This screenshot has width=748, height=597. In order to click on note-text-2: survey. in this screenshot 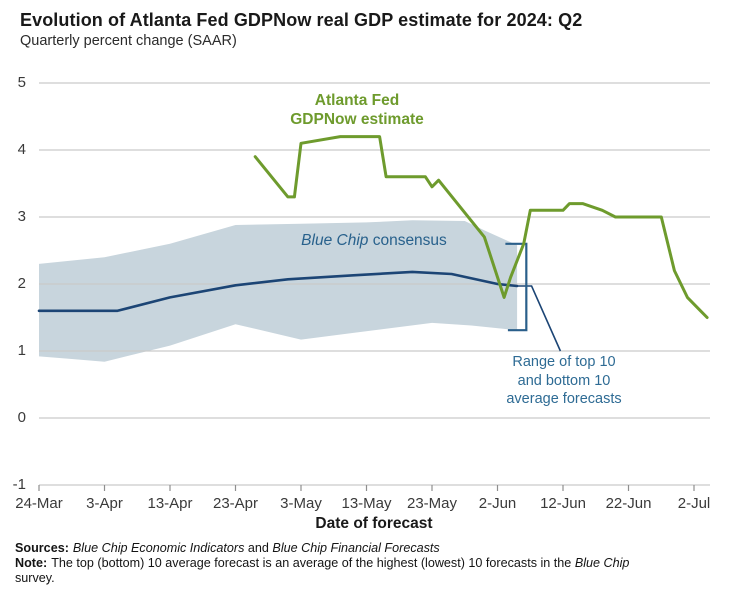, I will do `click(35, 577)`.